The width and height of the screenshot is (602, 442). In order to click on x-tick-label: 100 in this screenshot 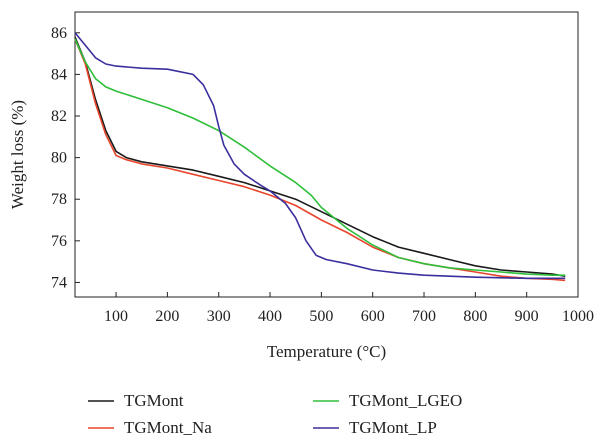, I will do `click(116, 316)`.